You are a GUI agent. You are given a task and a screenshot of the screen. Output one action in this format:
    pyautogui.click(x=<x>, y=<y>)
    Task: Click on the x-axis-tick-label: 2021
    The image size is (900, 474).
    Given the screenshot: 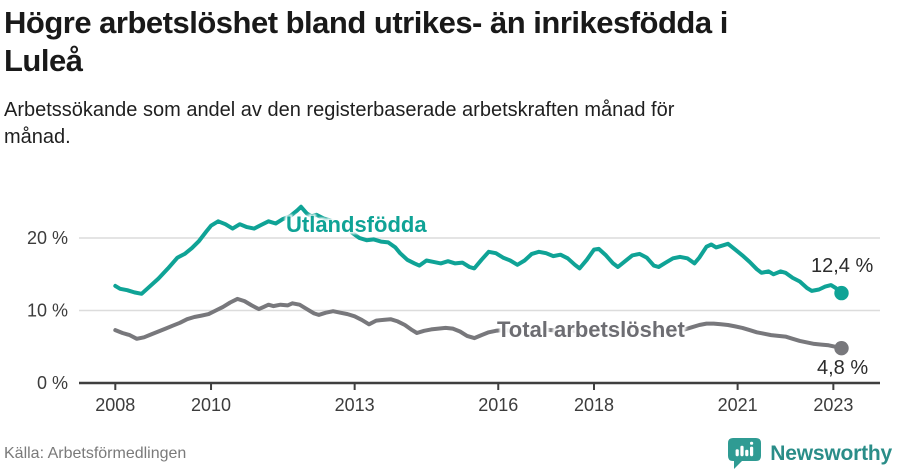 What is the action you would take?
    pyautogui.click(x=738, y=405)
    